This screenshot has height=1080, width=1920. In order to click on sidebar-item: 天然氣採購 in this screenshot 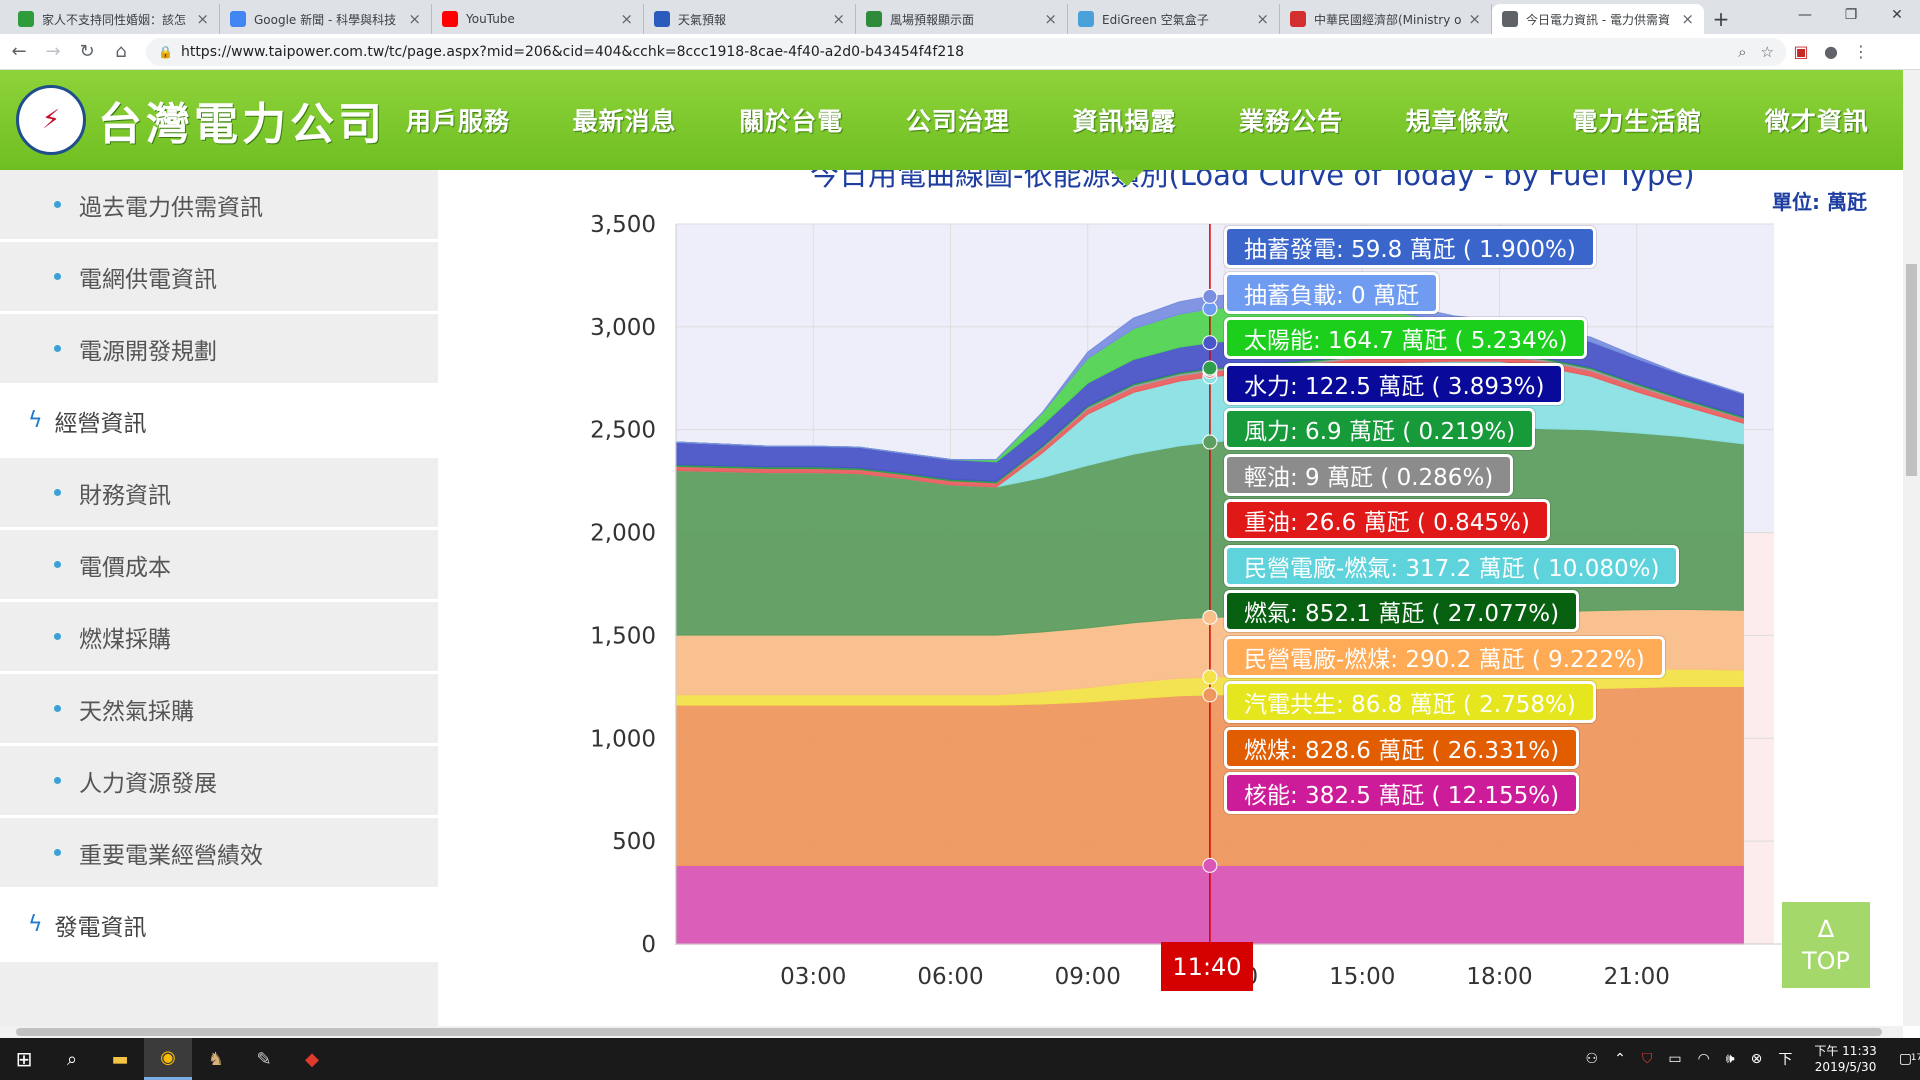, I will do `click(219, 710)`.